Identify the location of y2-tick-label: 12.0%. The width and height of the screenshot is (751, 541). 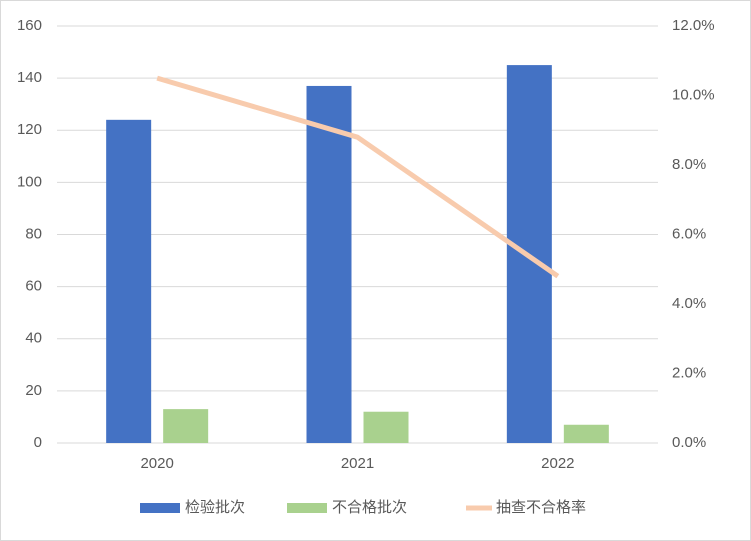
(693, 25).